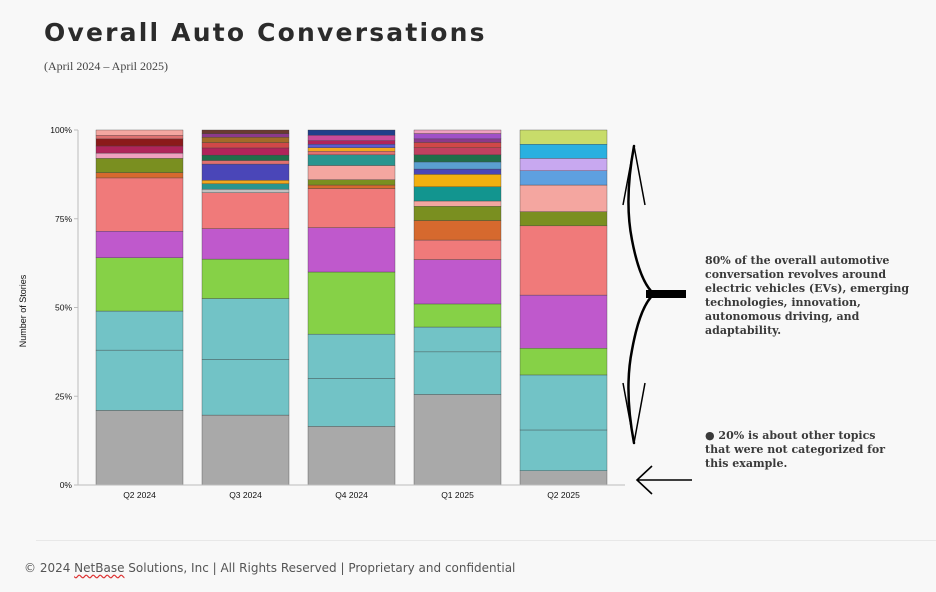 This screenshot has height=592, width=936. What do you see at coordinates (245, 495) in the screenshot?
I see `x-tick-label: Q3 2024` at bounding box center [245, 495].